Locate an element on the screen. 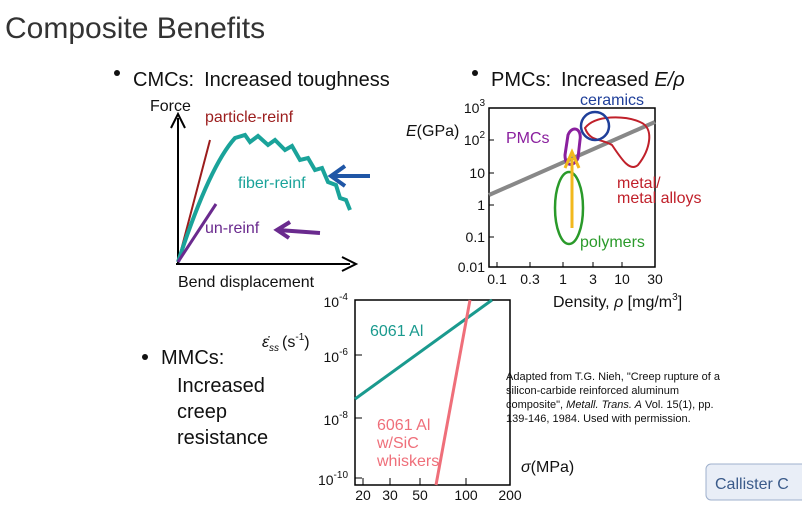 This screenshot has width=802, height=511. tick-label: 10⁻⁶ is located at coordinates (336, 356).